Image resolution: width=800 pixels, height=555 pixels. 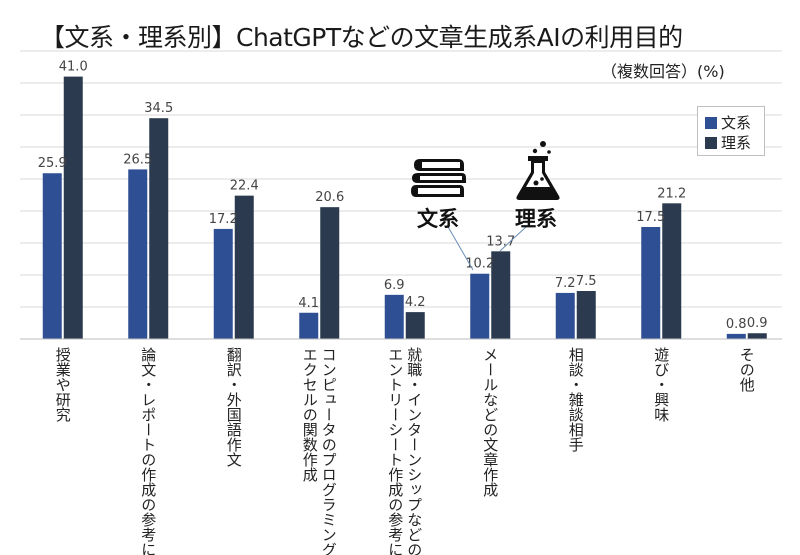 I want to click on value-label-bunkei-3: 4.1, so click(x=308, y=303).